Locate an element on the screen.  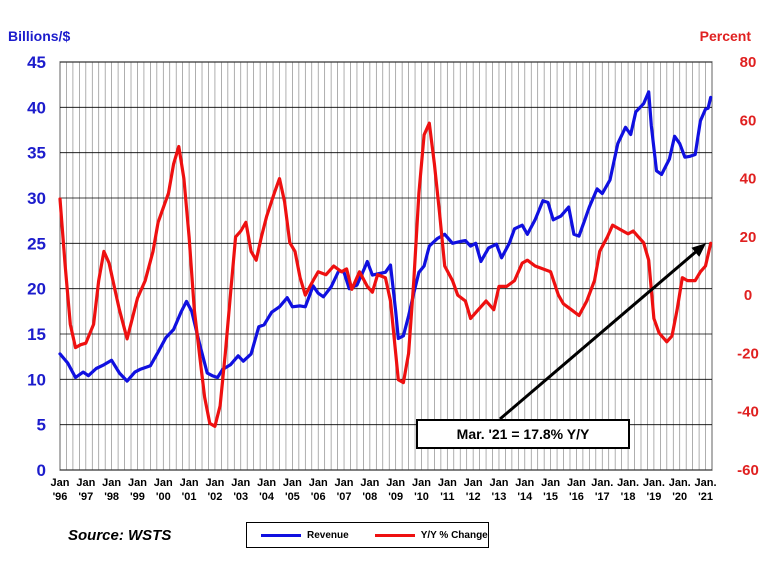
x-tick-label-year: '97 is located at coordinates (85, 497).